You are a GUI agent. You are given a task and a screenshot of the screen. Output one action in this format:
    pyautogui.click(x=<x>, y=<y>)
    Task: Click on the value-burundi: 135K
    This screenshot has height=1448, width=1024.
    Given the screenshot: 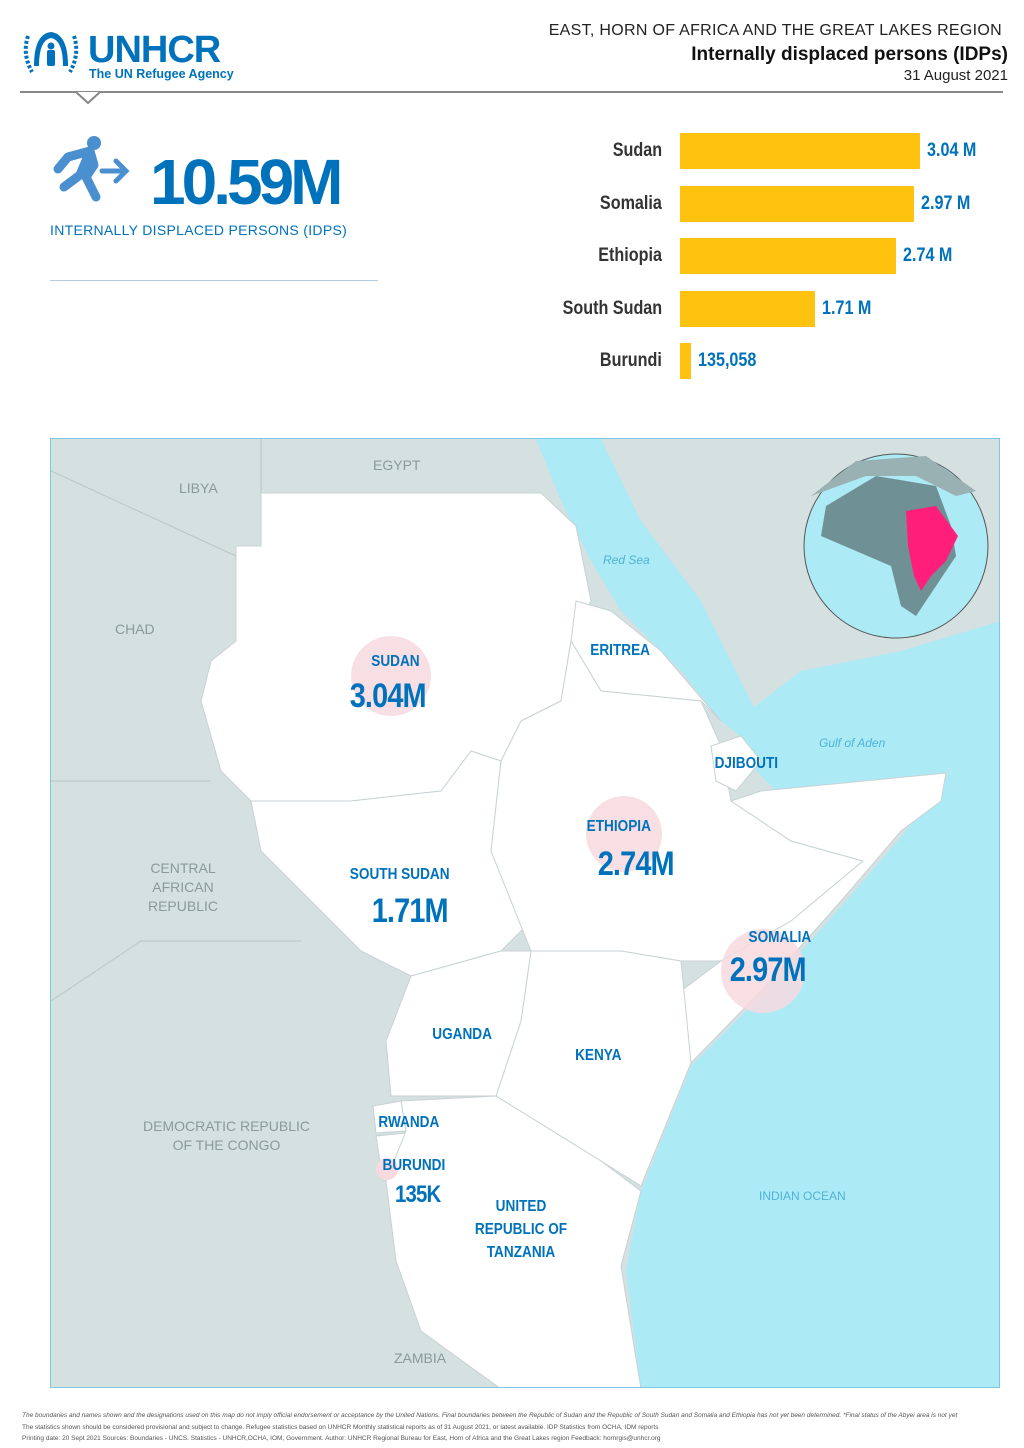 What is the action you would take?
    pyautogui.click(x=418, y=1194)
    